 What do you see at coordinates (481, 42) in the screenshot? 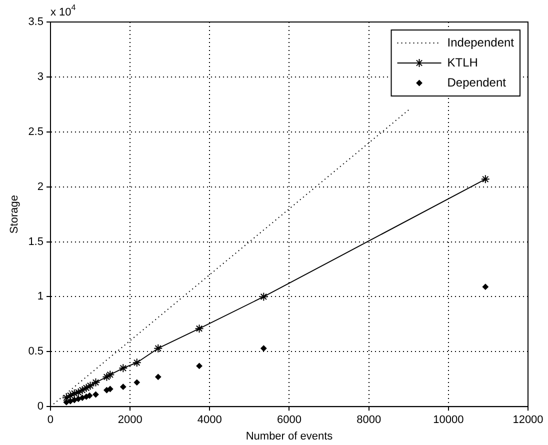
I see `legend-label: Independent` at bounding box center [481, 42].